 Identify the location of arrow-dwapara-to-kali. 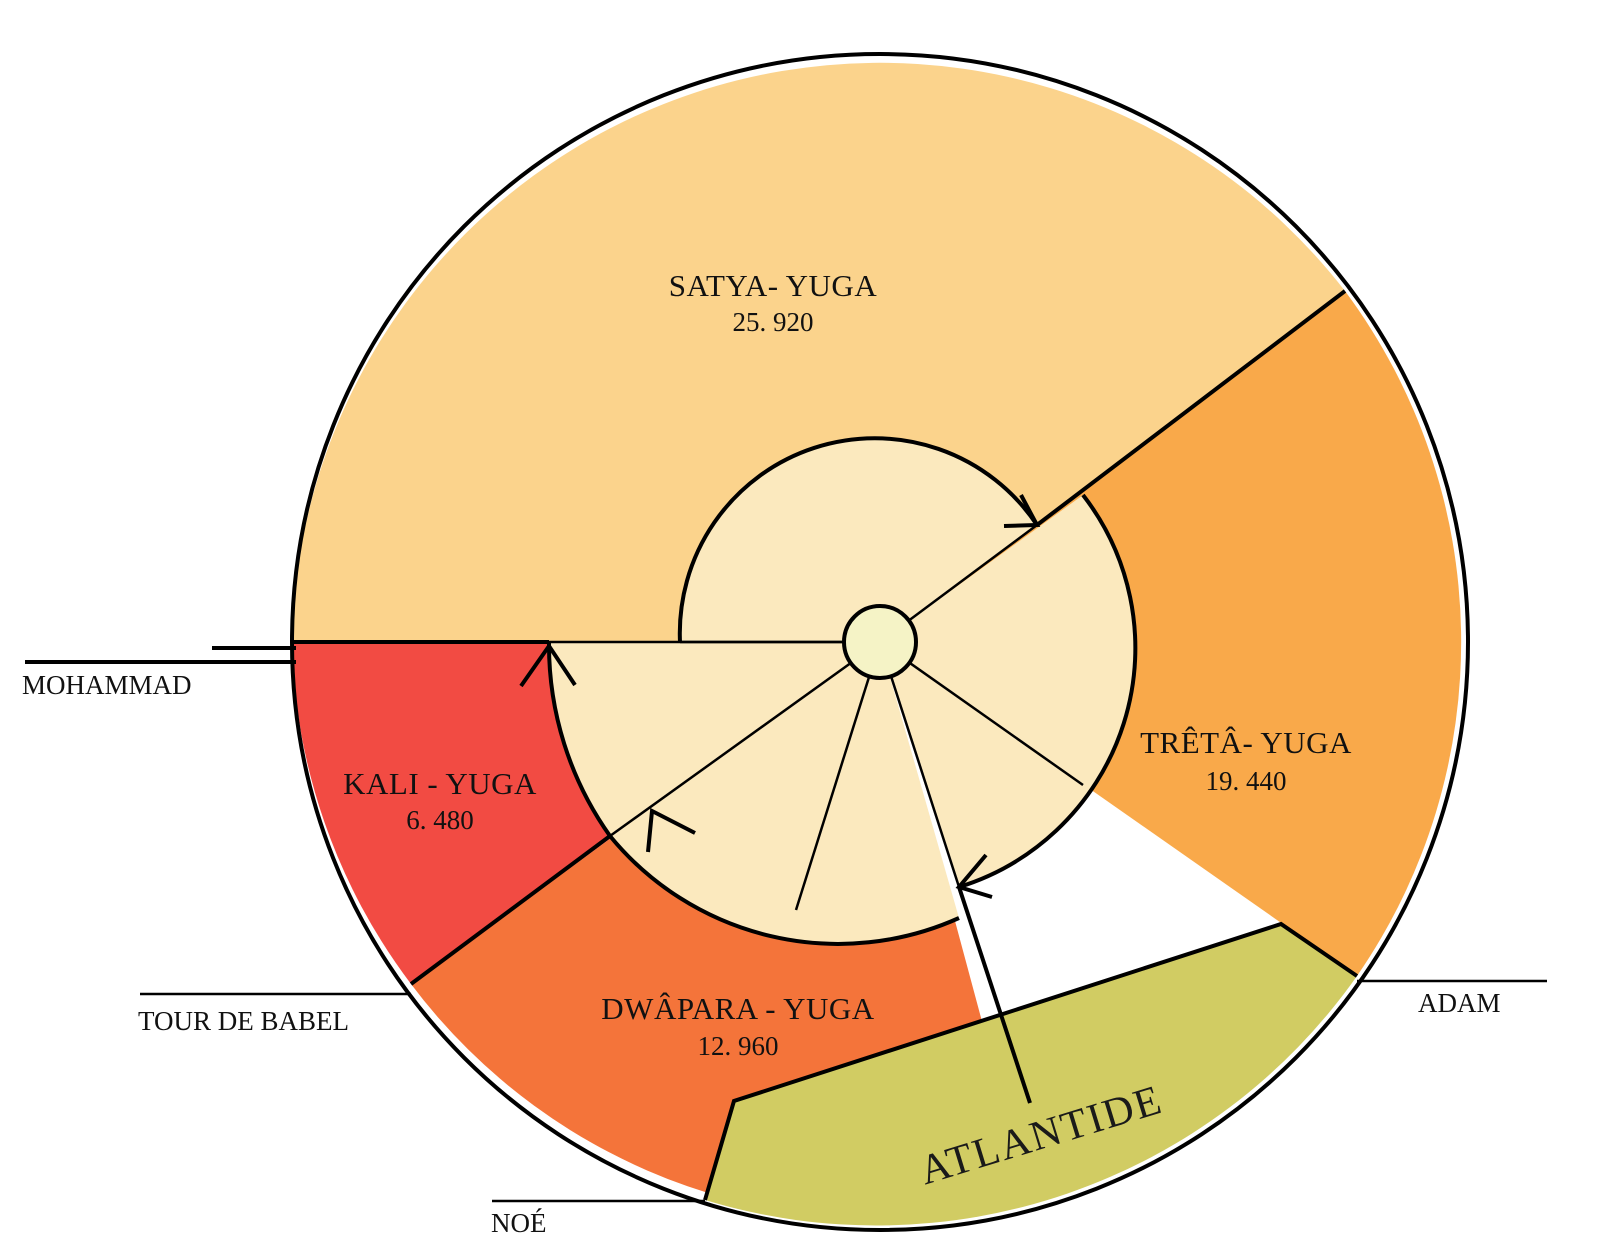
(671, 830).